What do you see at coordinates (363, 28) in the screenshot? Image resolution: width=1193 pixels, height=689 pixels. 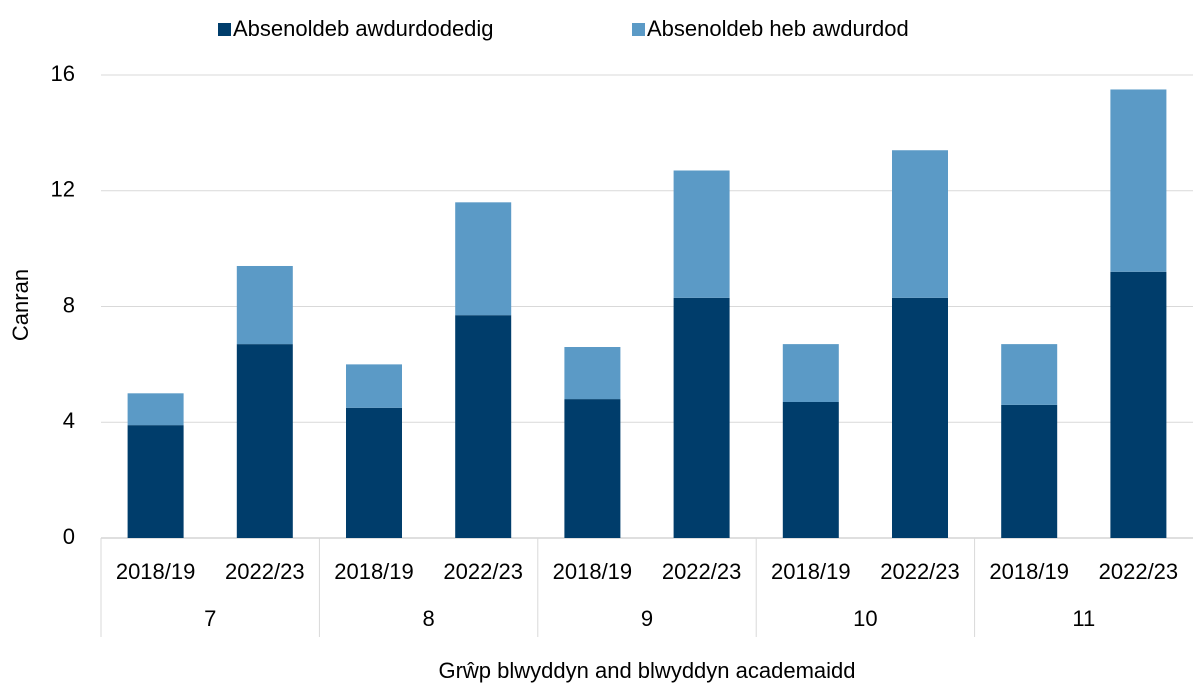 I see `legend-label: Absenoldeb awdurdodedig` at bounding box center [363, 28].